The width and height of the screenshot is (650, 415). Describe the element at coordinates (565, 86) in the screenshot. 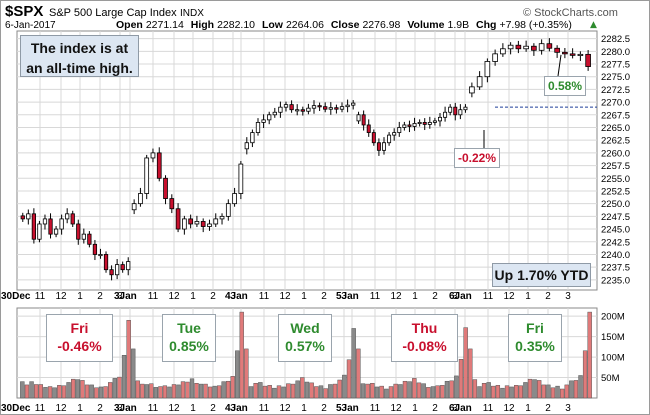

I see `peak-pct-text: 0.58%` at that location.